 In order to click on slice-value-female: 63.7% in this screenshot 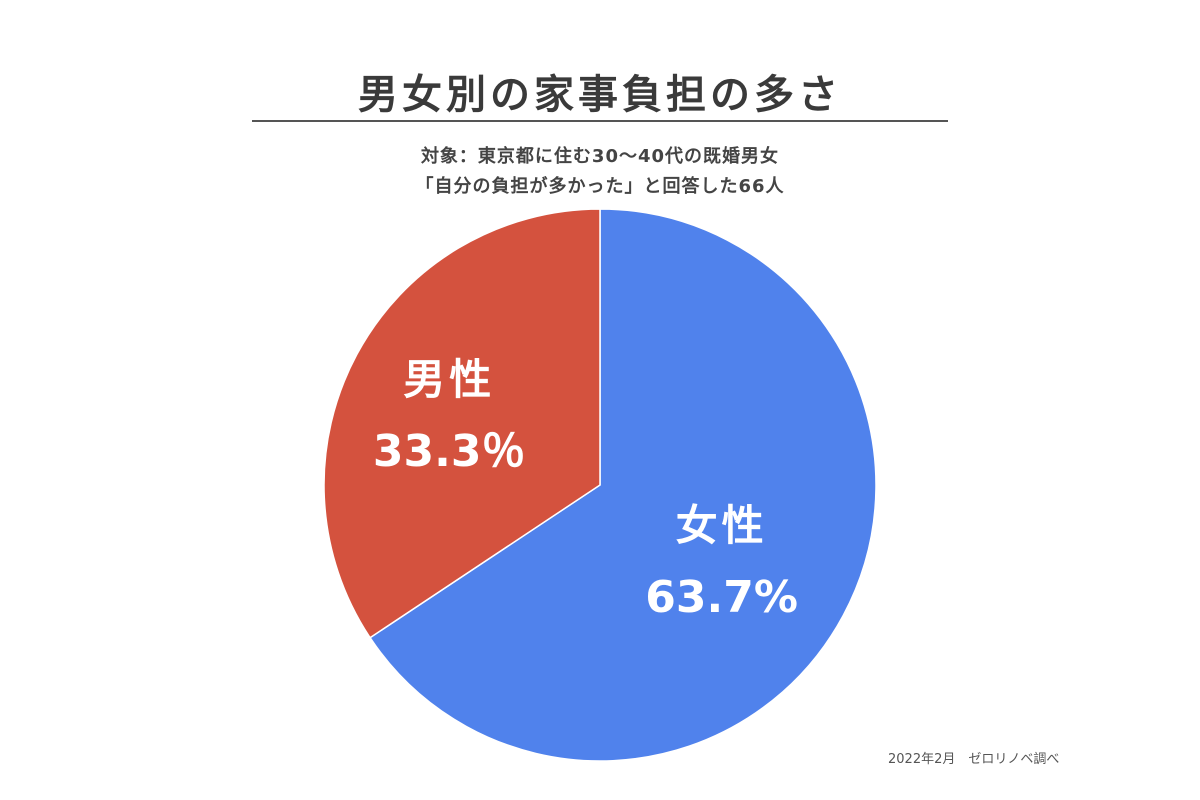, I will do `click(721, 597)`.